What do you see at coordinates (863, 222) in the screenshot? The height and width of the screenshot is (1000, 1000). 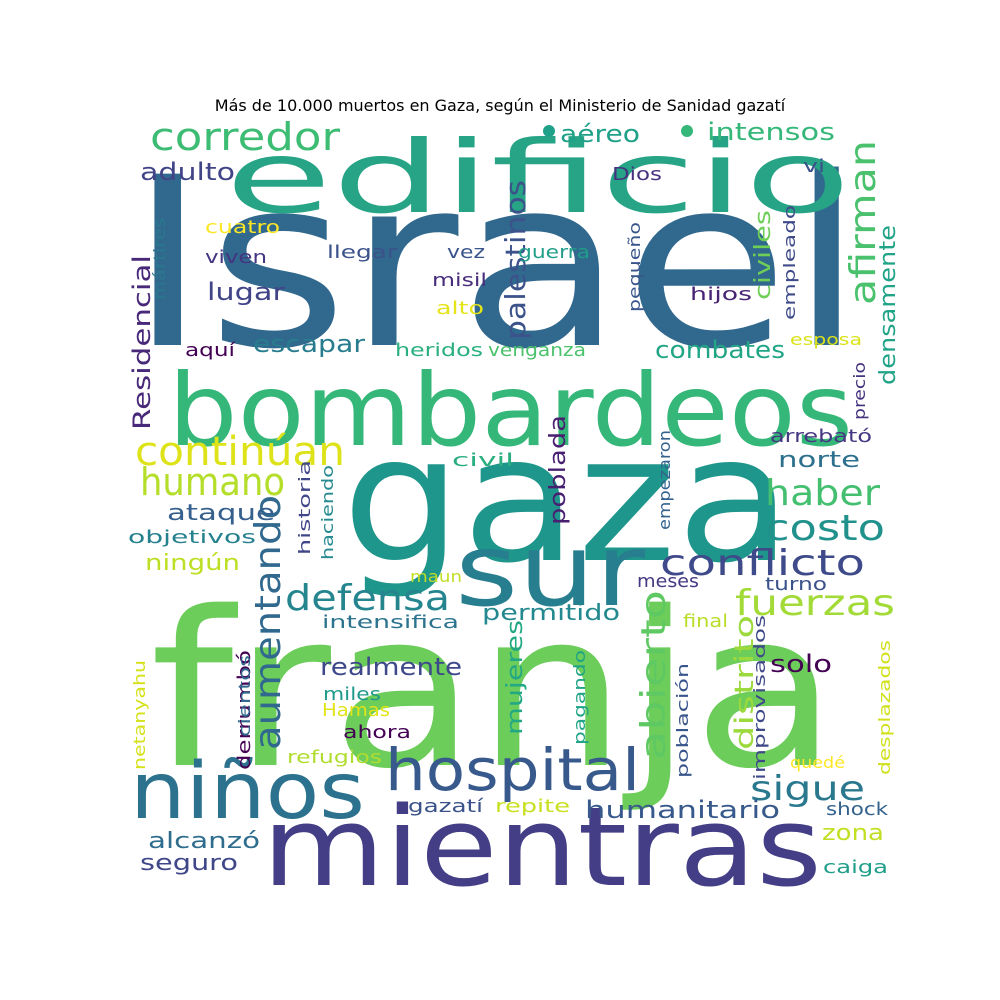 I see `word-afirman: afirman` at bounding box center [863, 222].